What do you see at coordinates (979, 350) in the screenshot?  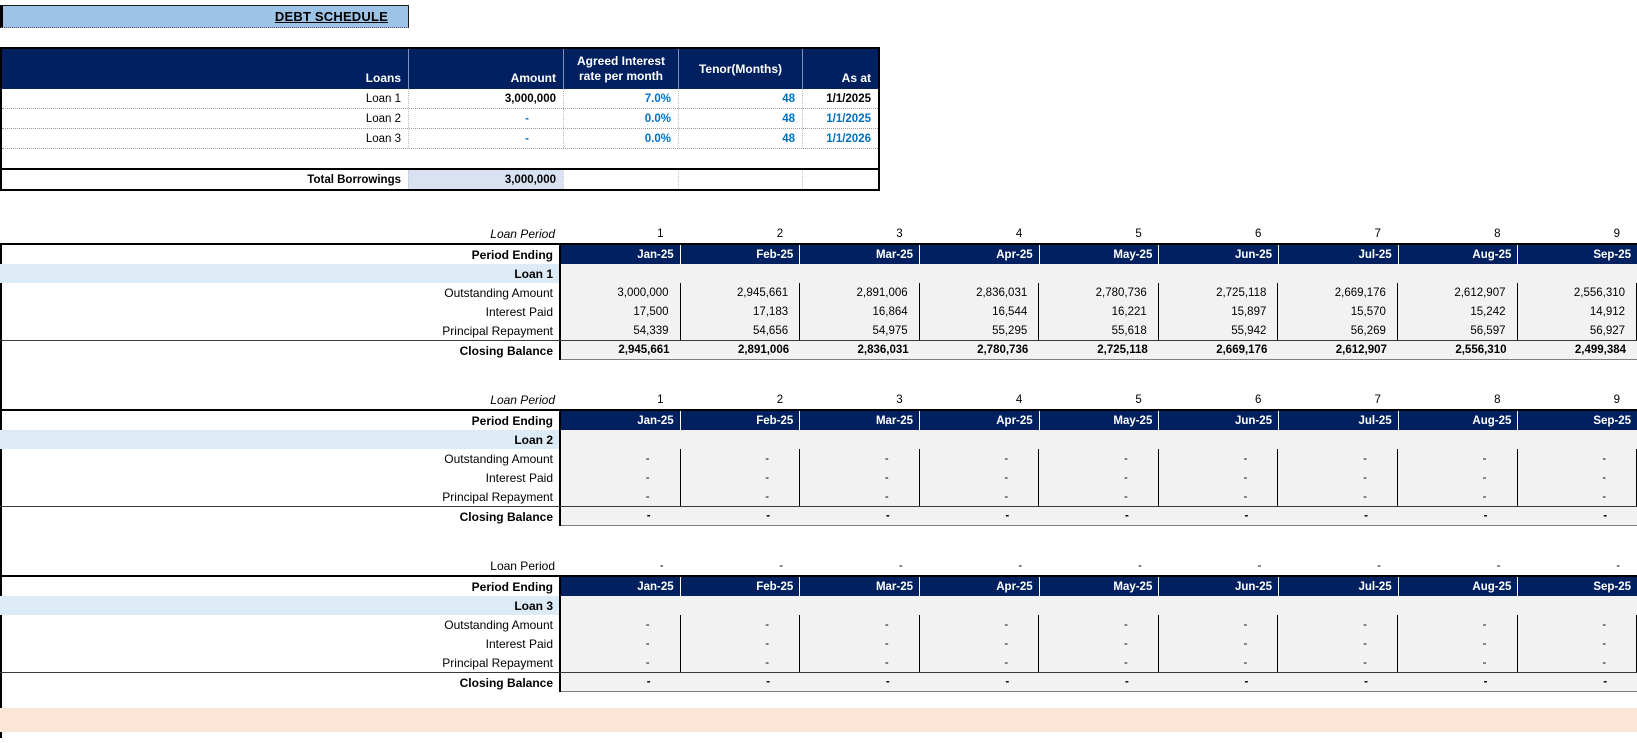 I see `closing-balance-cell: 2,780,736` at bounding box center [979, 350].